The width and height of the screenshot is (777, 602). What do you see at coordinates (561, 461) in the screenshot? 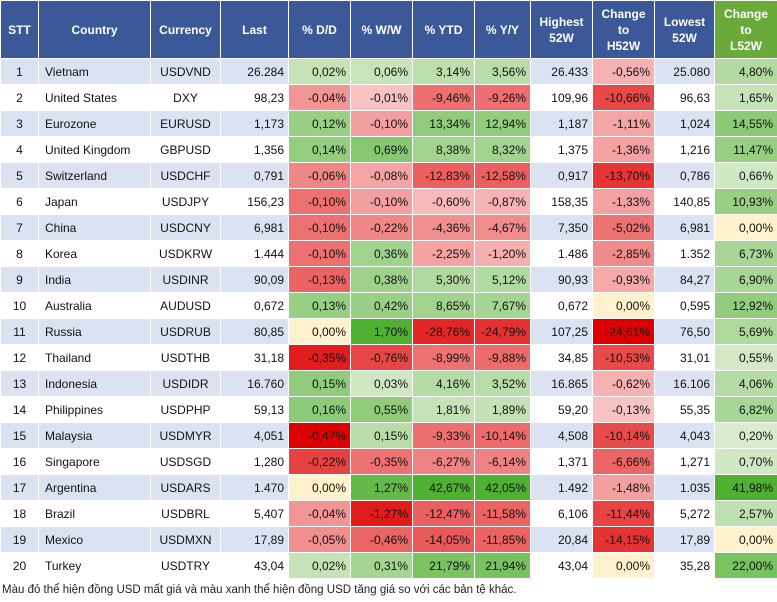
I see `table-cell: 1,371` at bounding box center [561, 461].